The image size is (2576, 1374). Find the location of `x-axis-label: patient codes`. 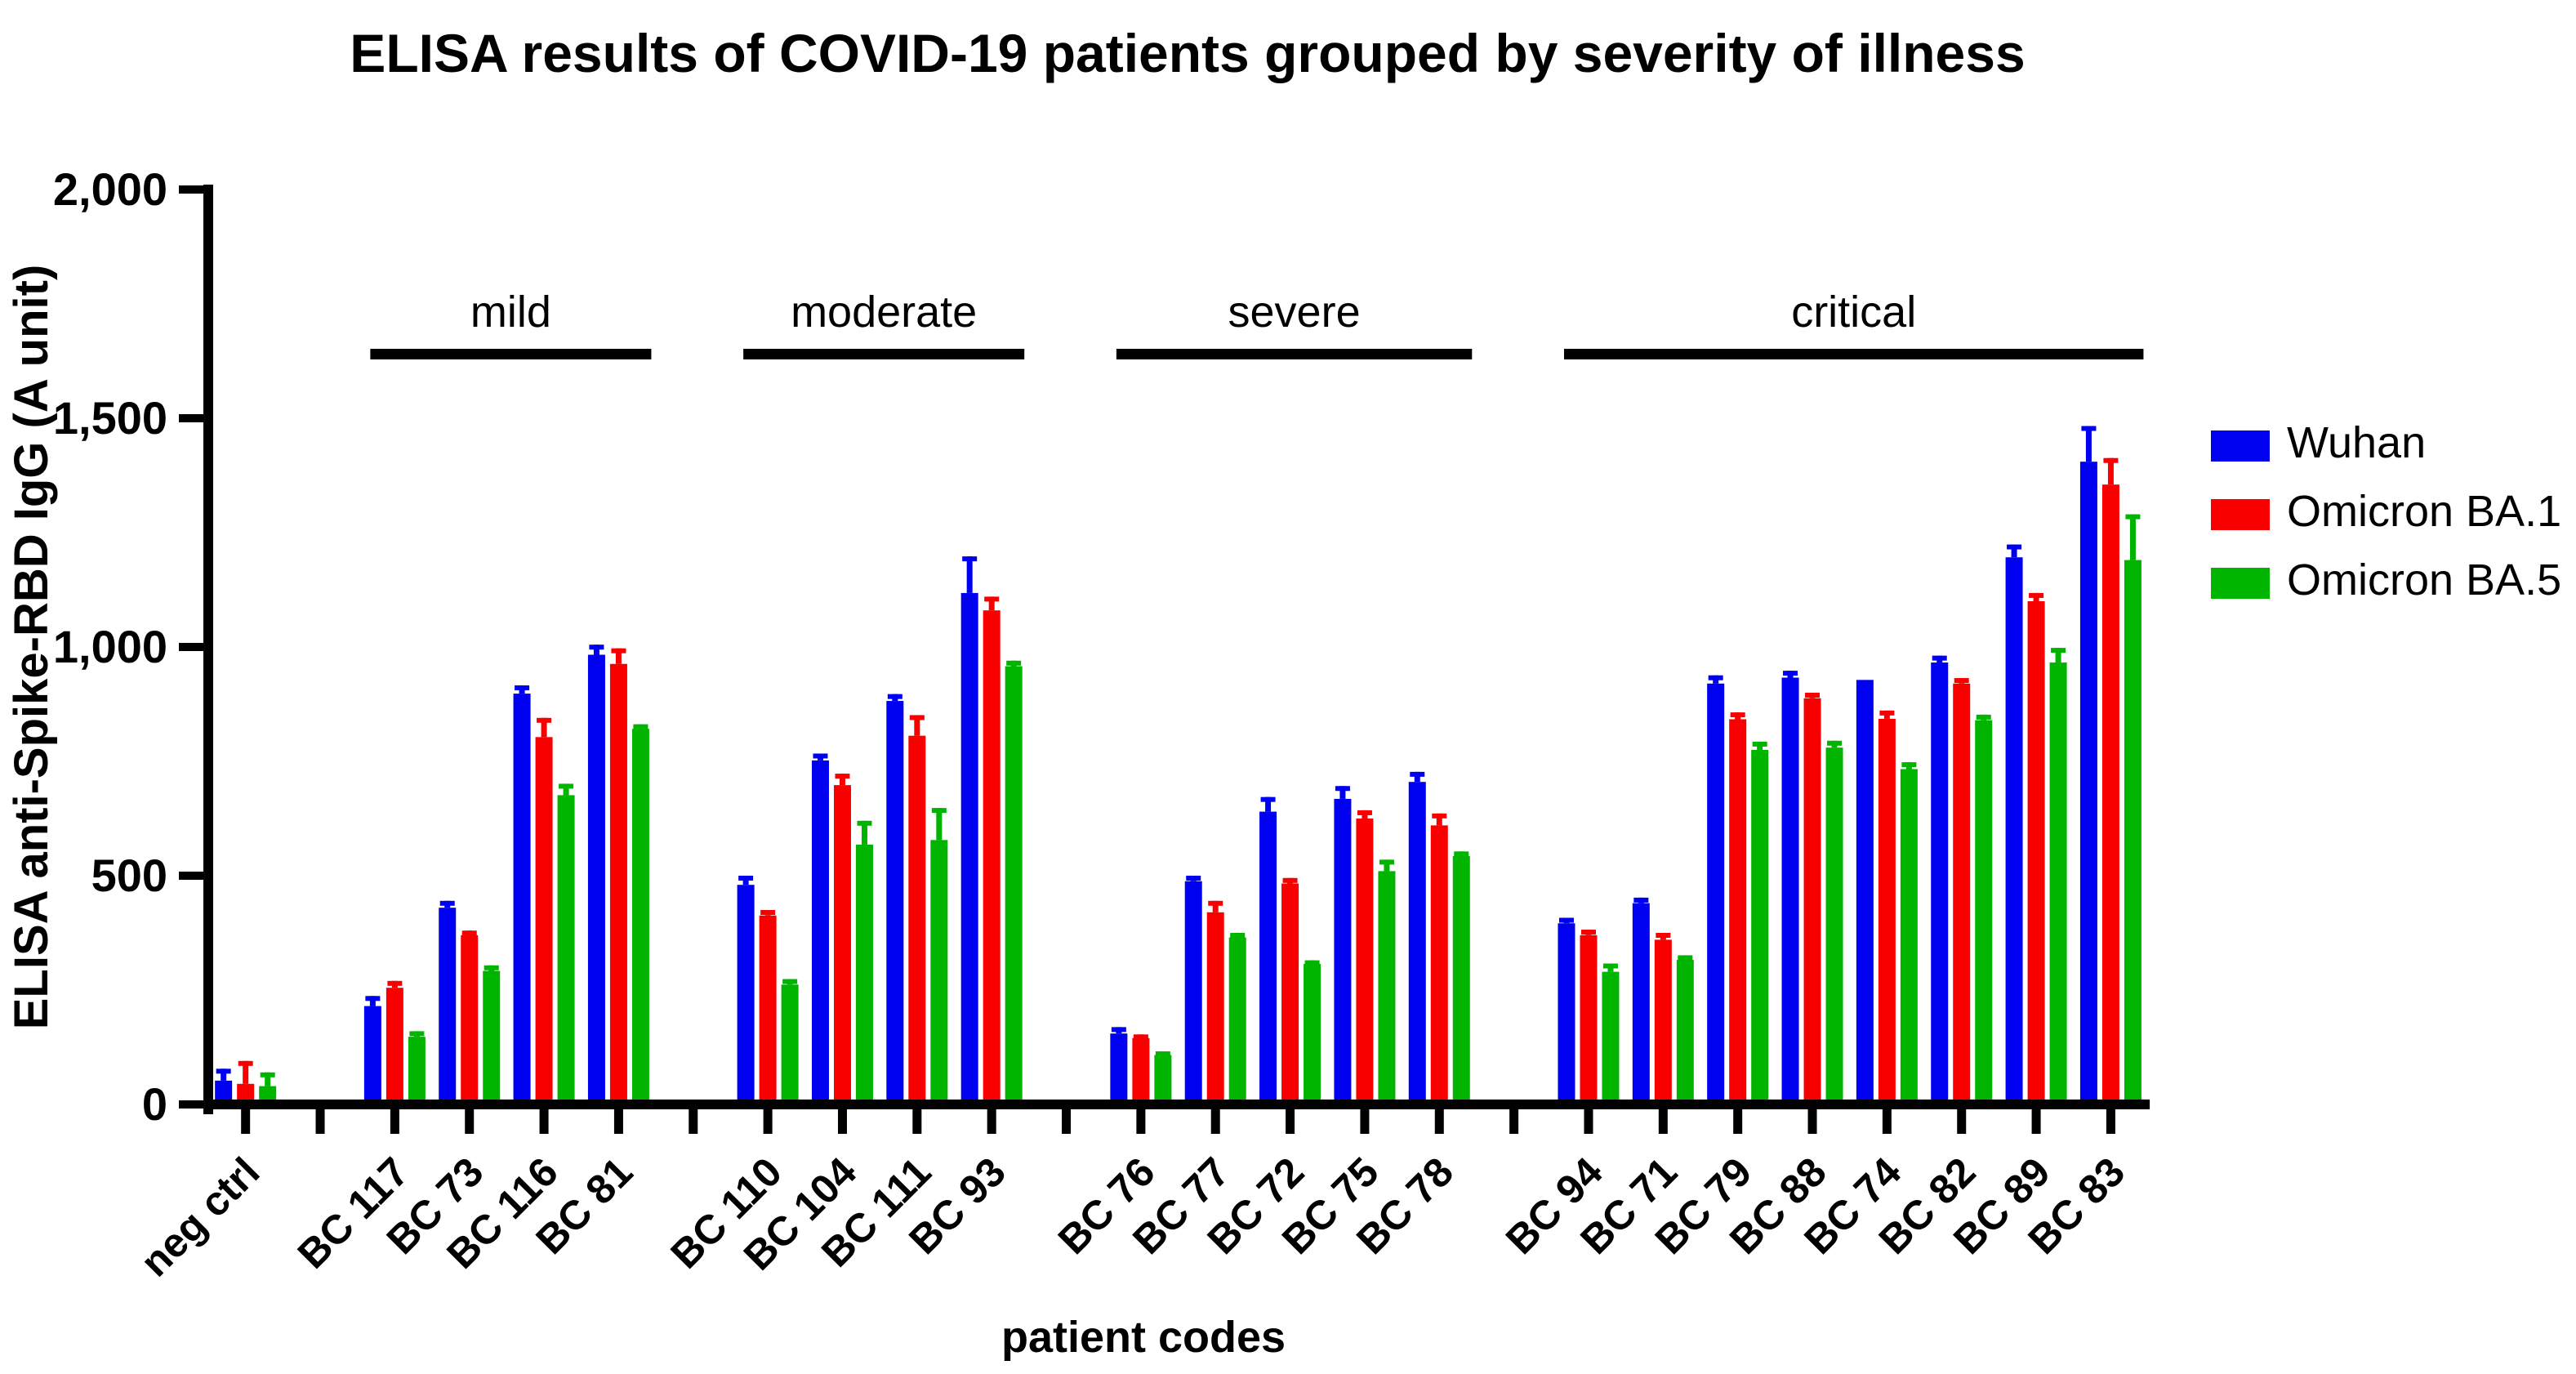

x-axis-label: patient codes is located at coordinates (1143, 1337).